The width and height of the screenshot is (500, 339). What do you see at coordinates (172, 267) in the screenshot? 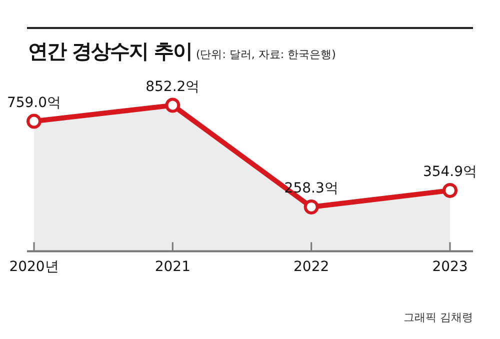
I see `x-tick-label: 2021` at bounding box center [172, 267].